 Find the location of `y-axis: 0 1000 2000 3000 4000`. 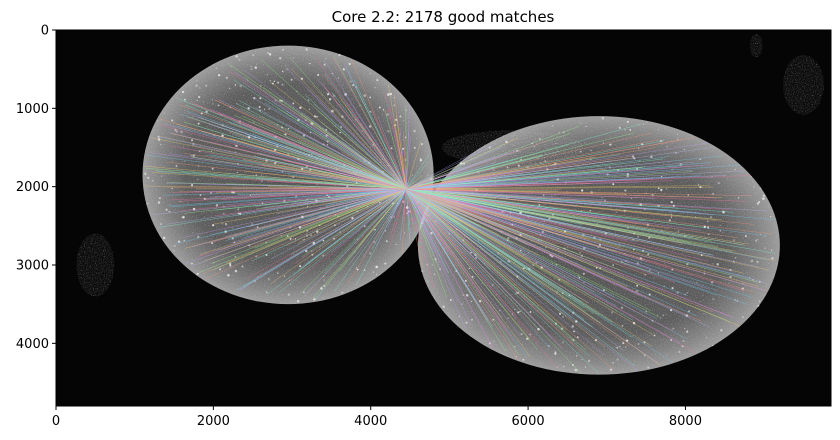

y-axis: 0 1000 2000 3000 4000 is located at coordinates (36, 188).